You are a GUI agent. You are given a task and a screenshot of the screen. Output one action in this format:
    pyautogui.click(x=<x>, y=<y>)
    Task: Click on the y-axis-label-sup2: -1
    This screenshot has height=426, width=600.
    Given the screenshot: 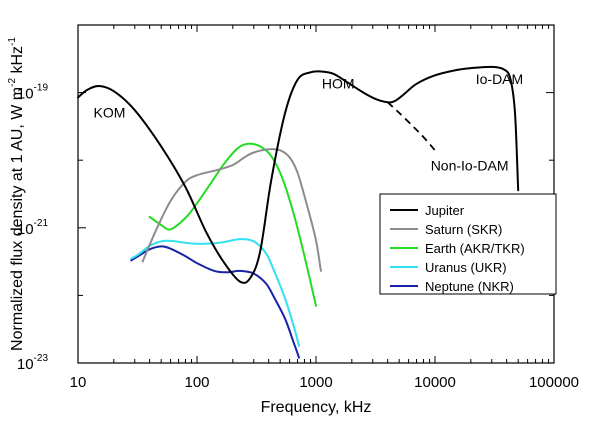 What is the action you would take?
    pyautogui.click(x=12, y=41)
    